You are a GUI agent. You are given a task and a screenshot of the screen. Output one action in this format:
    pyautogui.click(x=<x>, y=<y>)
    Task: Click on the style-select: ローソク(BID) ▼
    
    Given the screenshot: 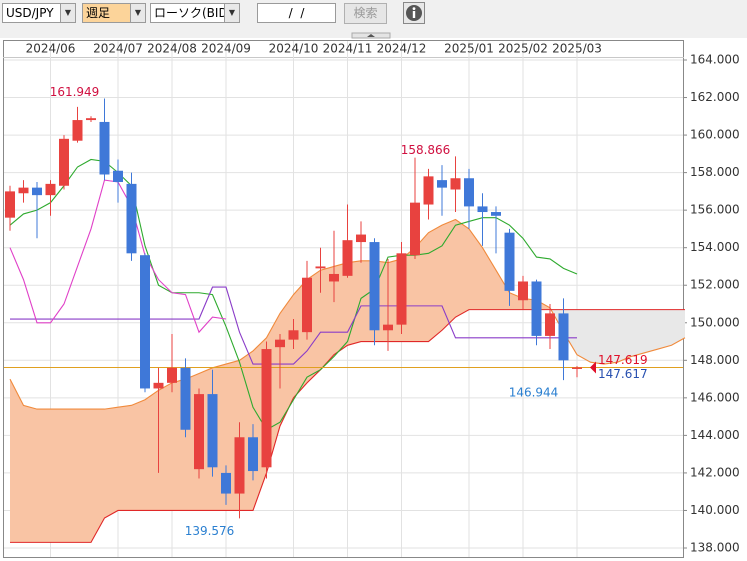 What is the action you would take?
    pyautogui.click(x=195, y=13)
    